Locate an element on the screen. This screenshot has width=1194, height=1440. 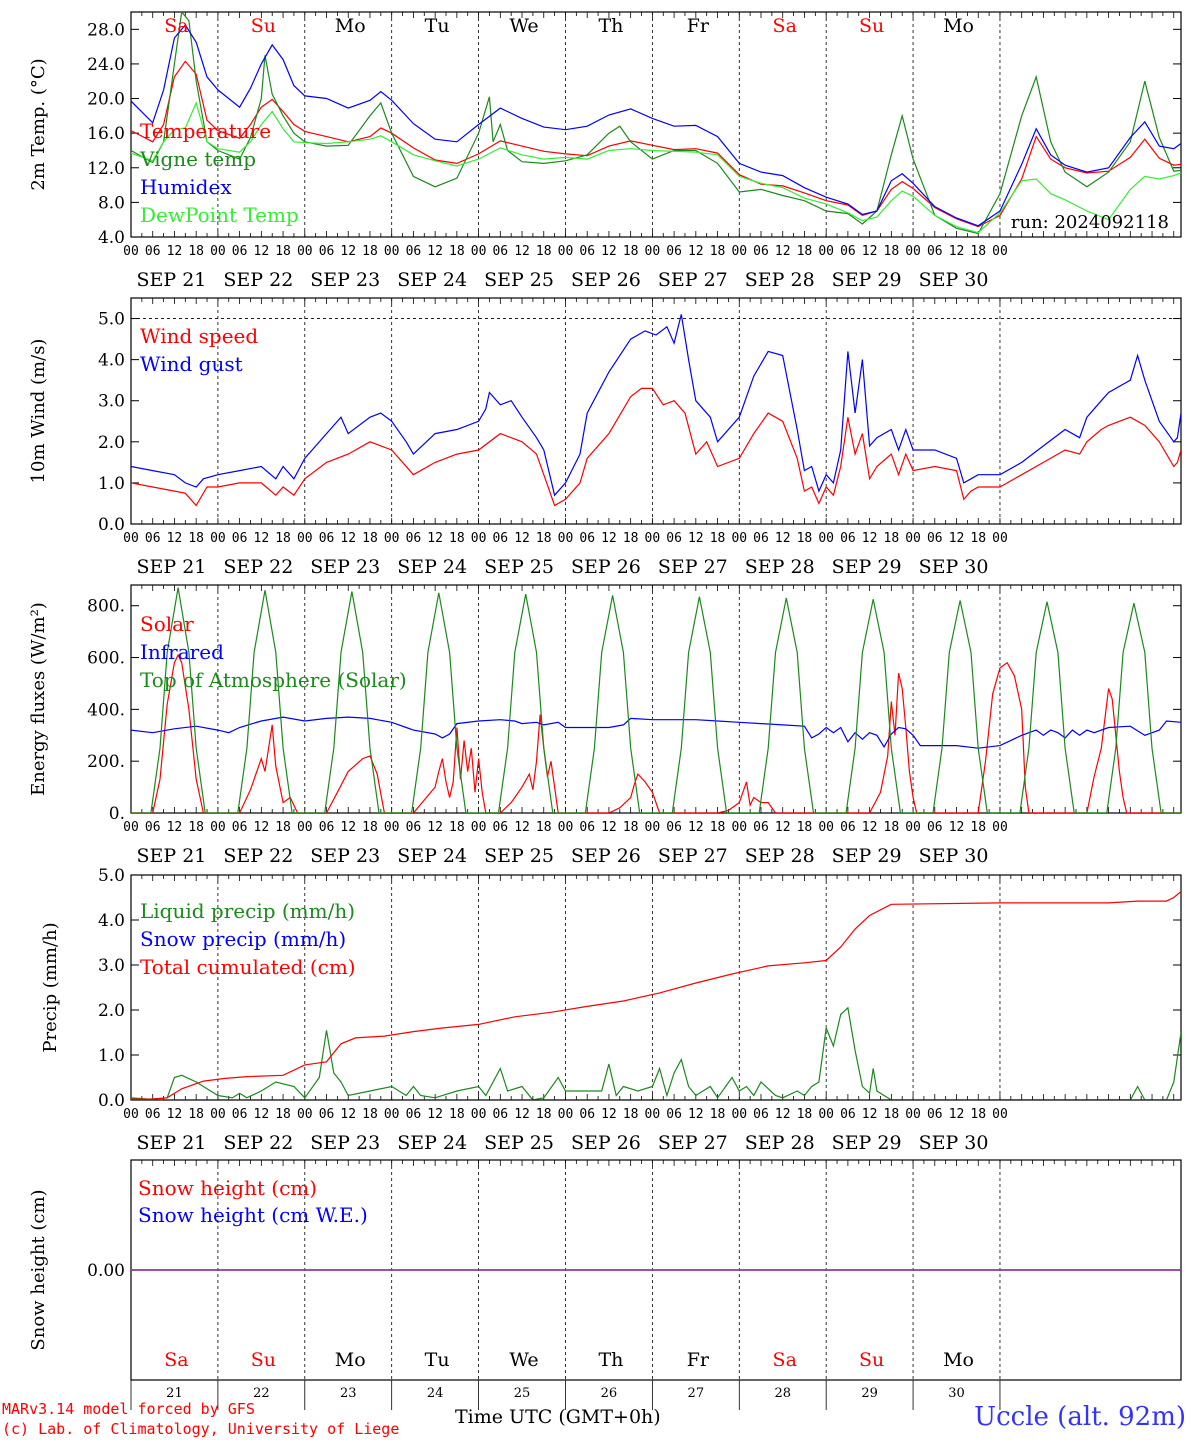
y-tick-label: 28.0 is located at coordinates (106, 30).